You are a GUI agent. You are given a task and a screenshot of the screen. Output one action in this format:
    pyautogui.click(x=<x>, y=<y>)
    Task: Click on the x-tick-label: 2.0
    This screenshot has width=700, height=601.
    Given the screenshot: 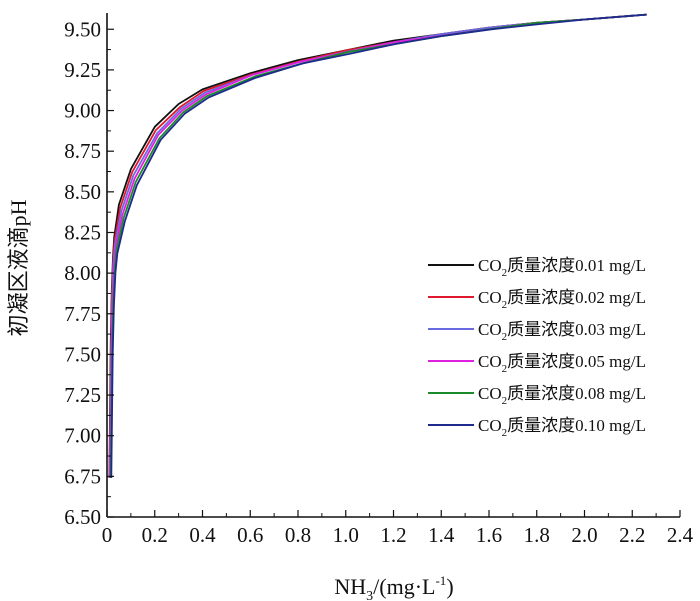 What is the action you would take?
    pyautogui.click(x=584, y=535)
    